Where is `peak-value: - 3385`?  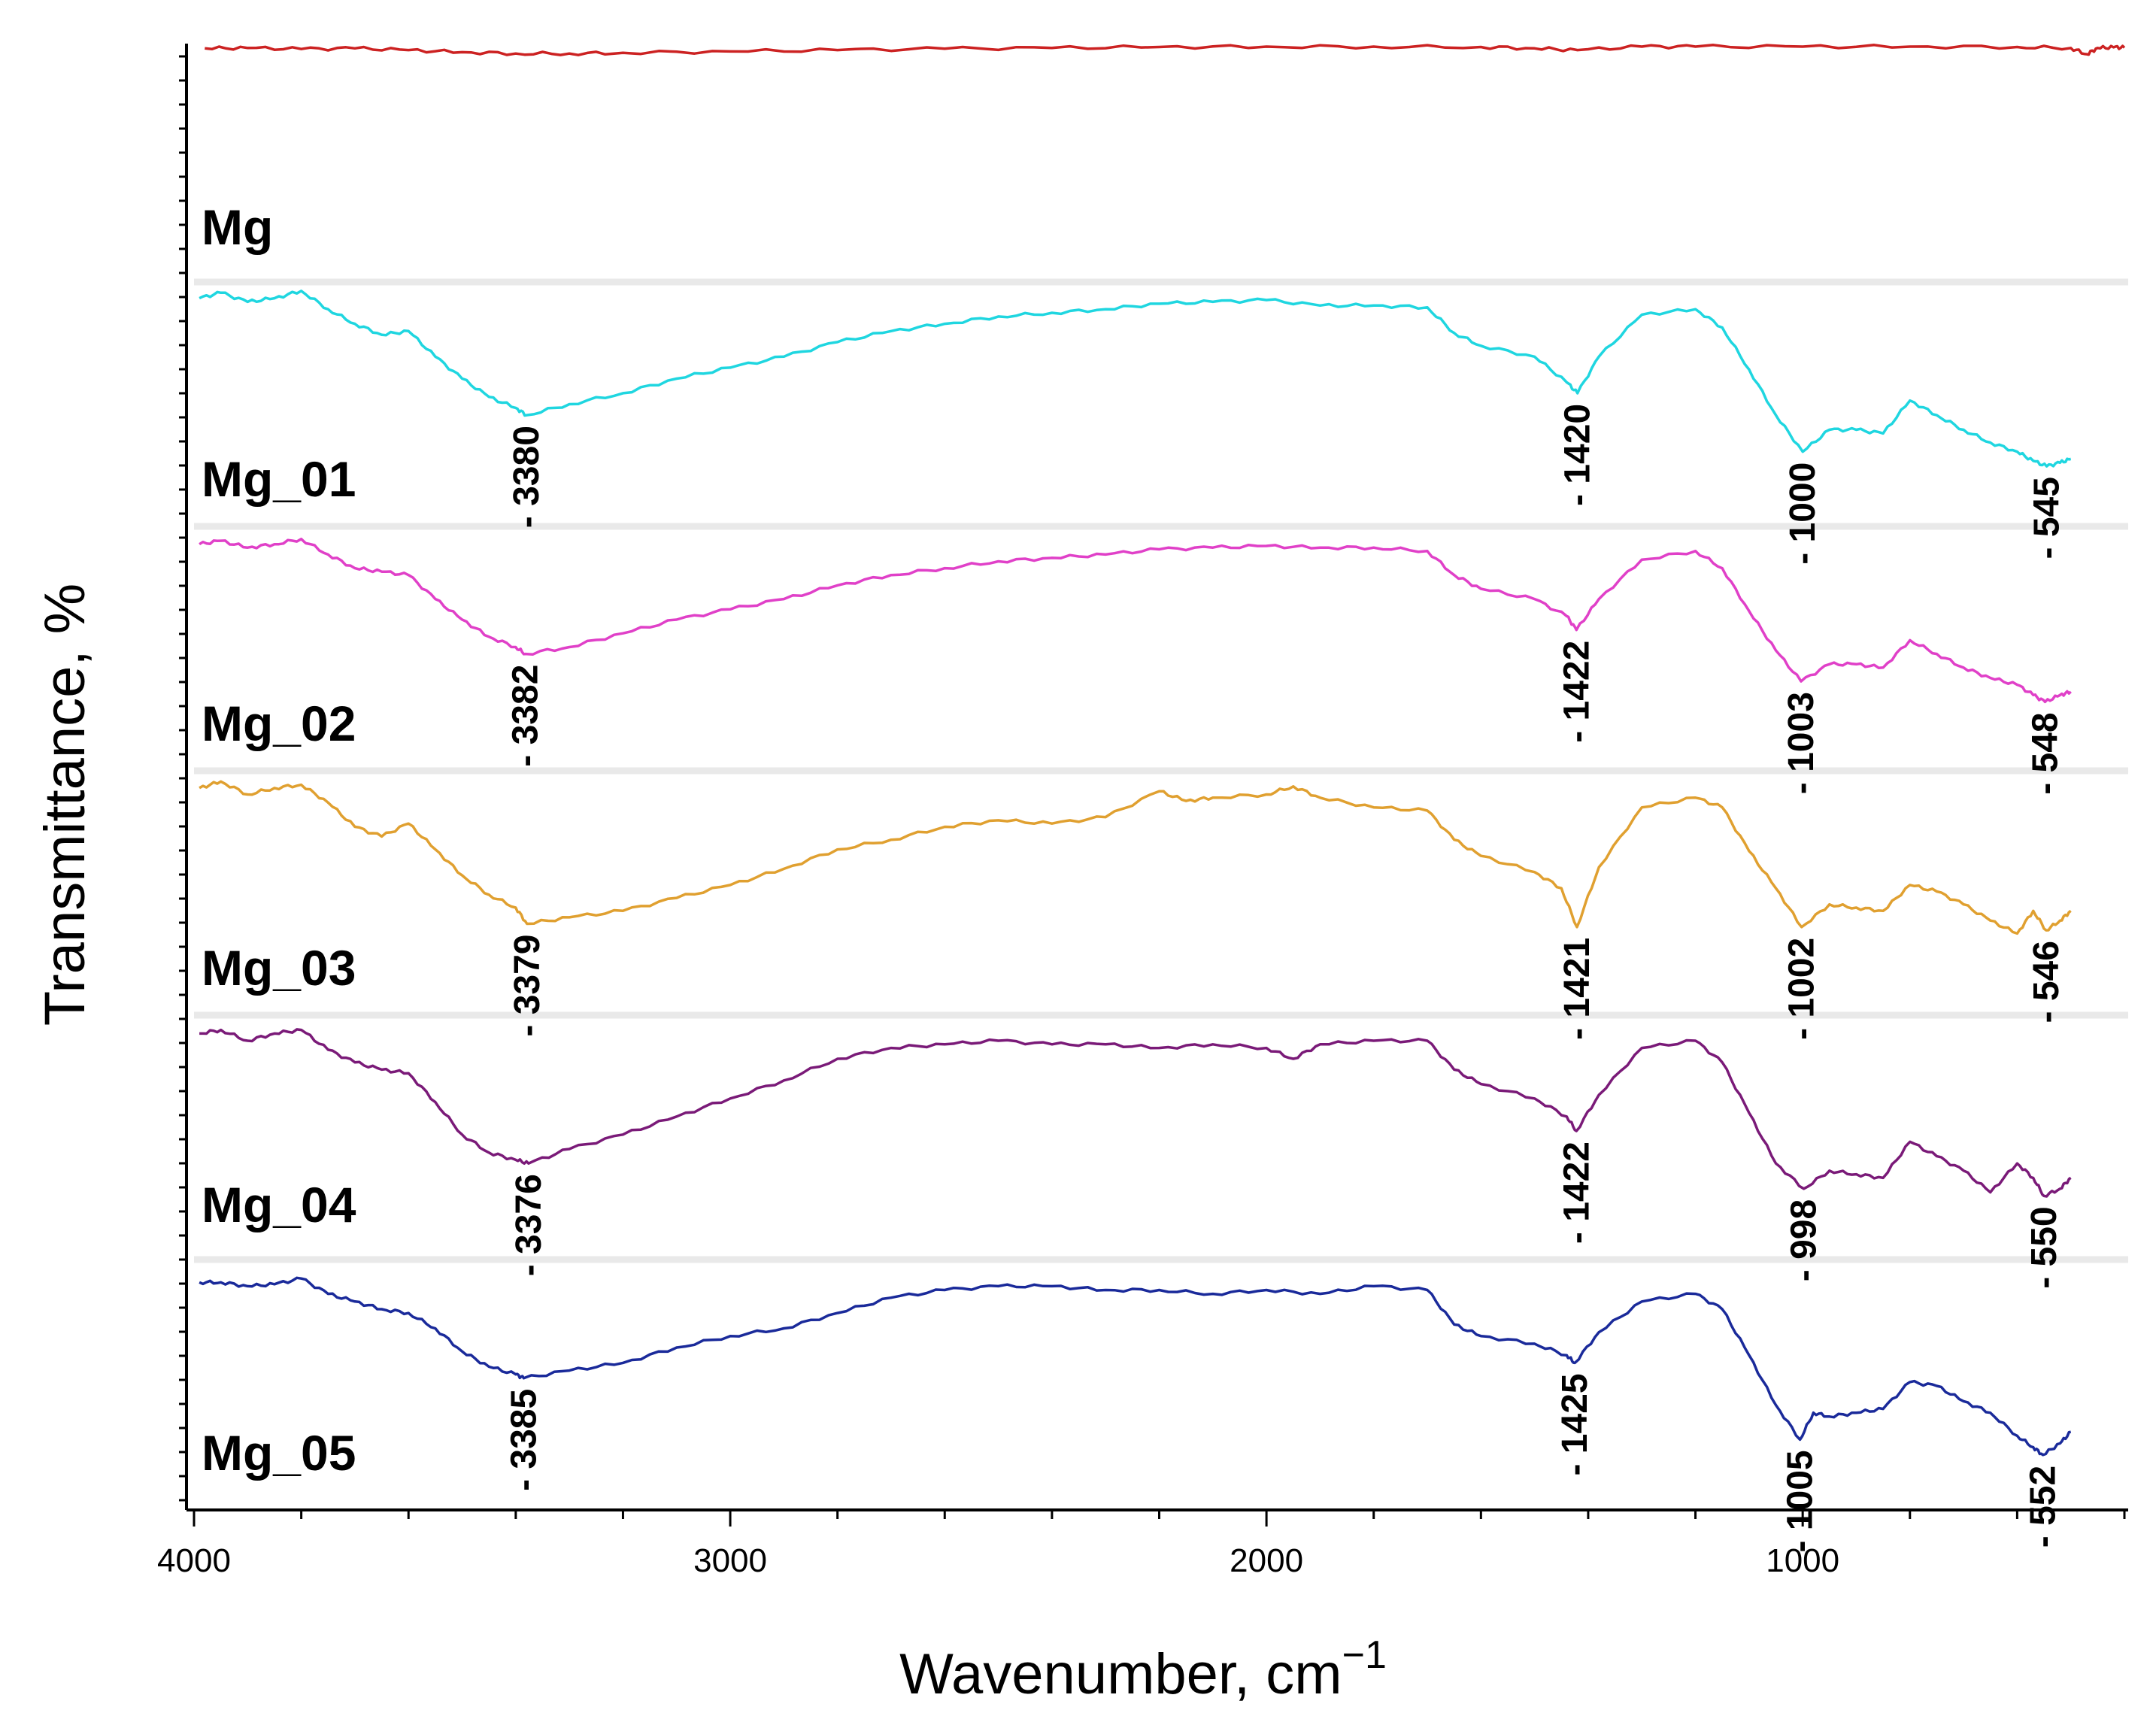
peak-value: - 3385 is located at coordinates (524, 1440).